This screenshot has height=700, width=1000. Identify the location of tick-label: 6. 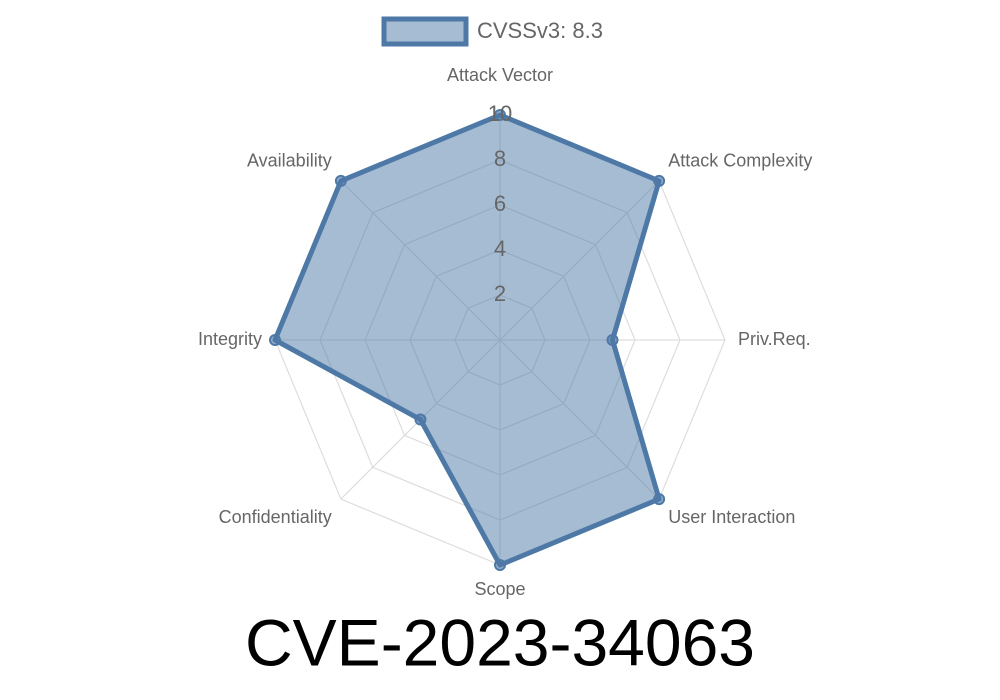
(500, 203).